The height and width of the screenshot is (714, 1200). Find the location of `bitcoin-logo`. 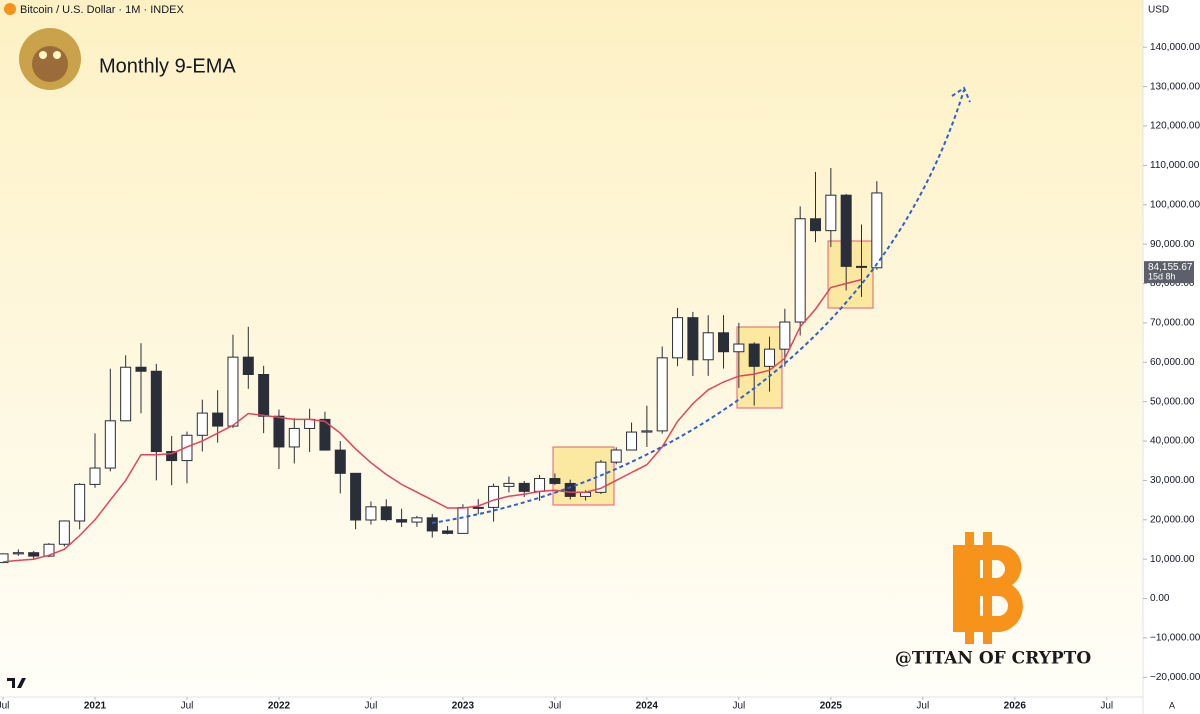

bitcoin-logo is located at coordinates (988, 588).